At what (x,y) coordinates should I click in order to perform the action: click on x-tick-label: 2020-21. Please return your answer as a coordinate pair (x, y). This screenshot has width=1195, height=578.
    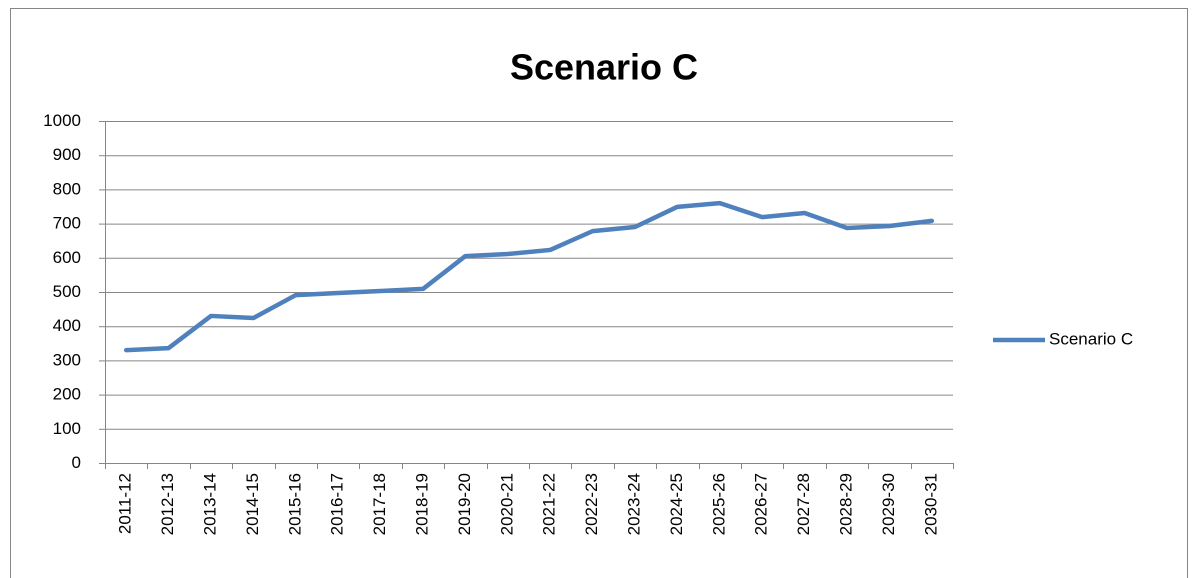
    Looking at the image, I should click on (506, 504).